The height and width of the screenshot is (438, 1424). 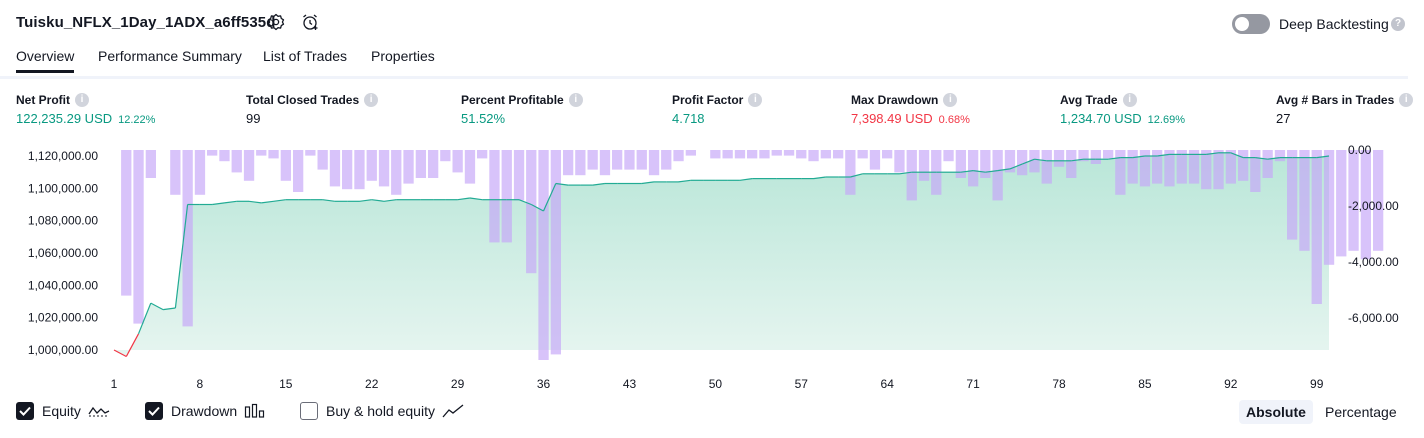 What do you see at coordinates (276, 22) in the screenshot?
I see `settings-gear-icon` at bounding box center [276, 22].